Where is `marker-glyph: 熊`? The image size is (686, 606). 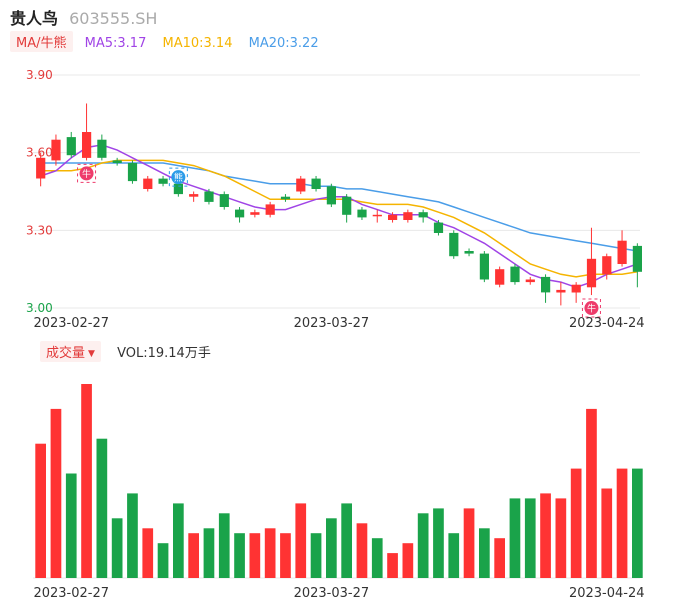 marker-glyph: 熊 is located at coordinates (178, 178).